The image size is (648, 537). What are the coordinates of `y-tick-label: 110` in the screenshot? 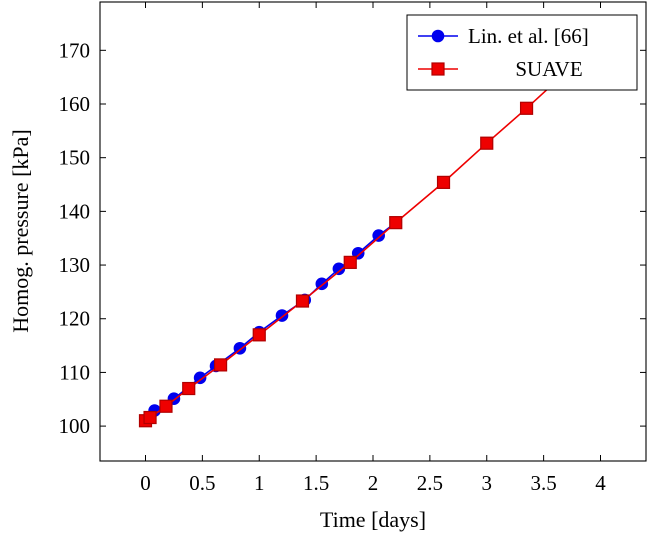 It's located at (74, 372).